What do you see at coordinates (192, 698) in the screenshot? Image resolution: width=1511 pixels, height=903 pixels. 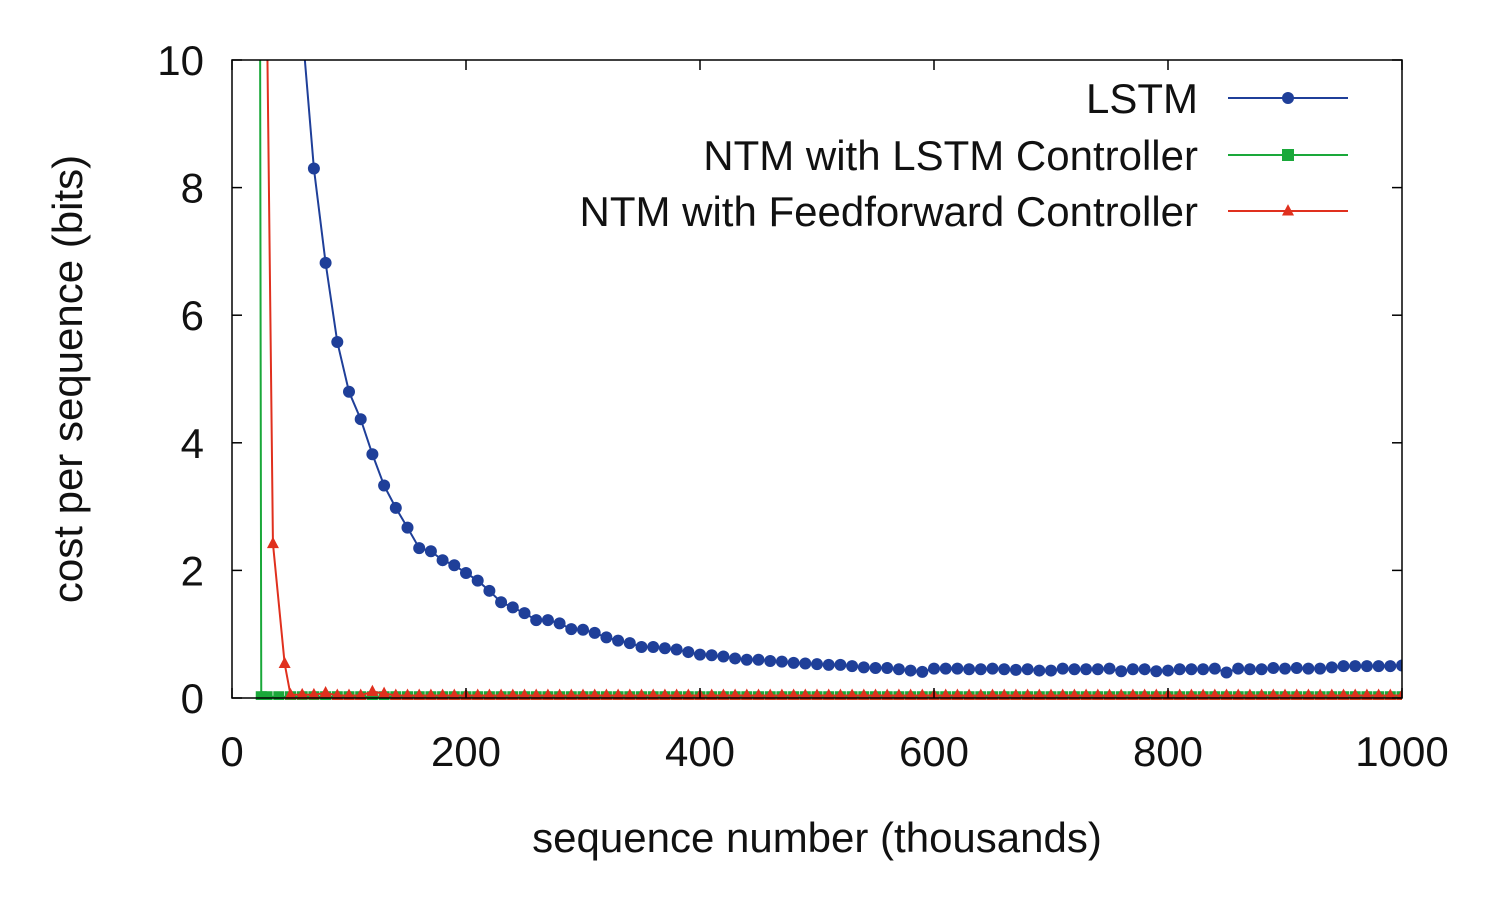 I see `y-tick-label: 0` at bounding box center [192, 698].